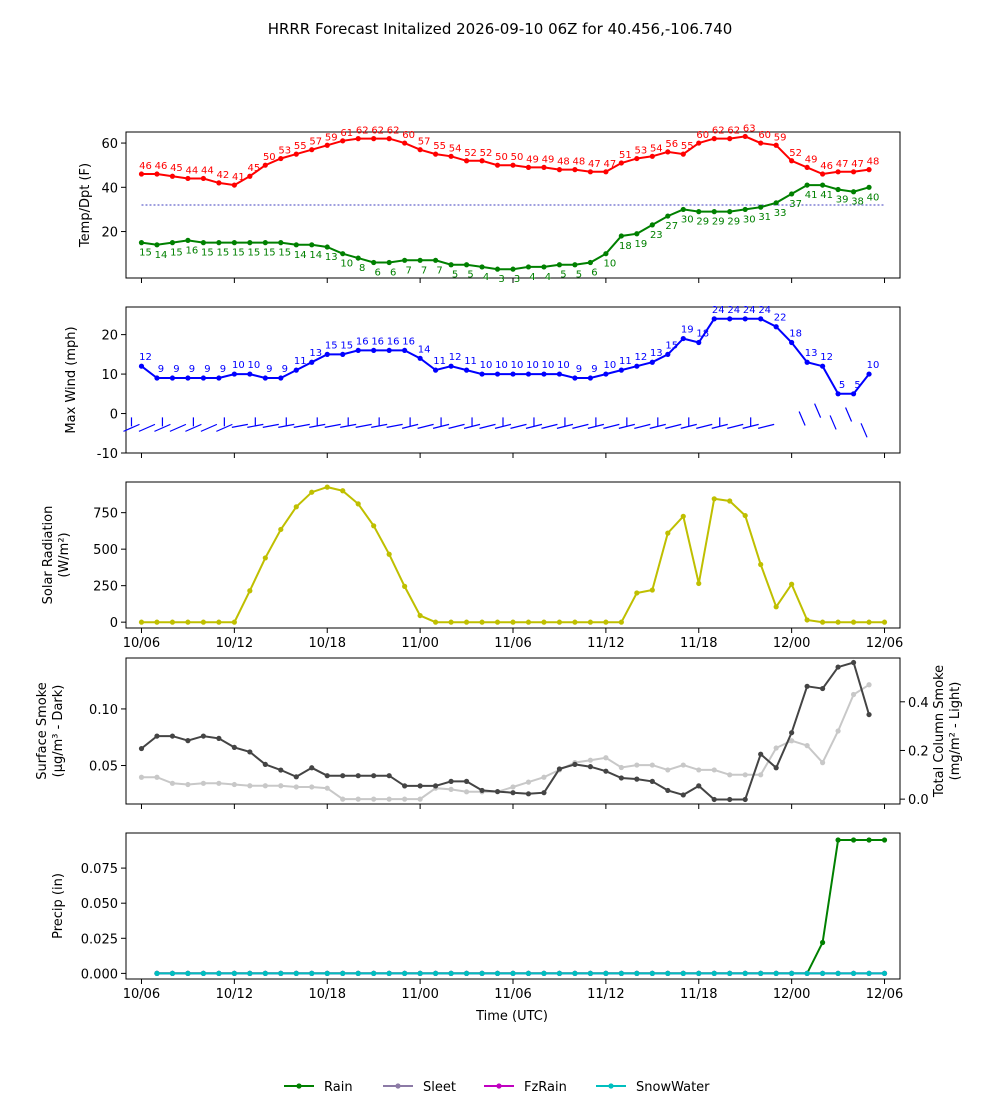 The image size is (1000, 1100). I want to click on wind-label: 5, so click(842, 385).